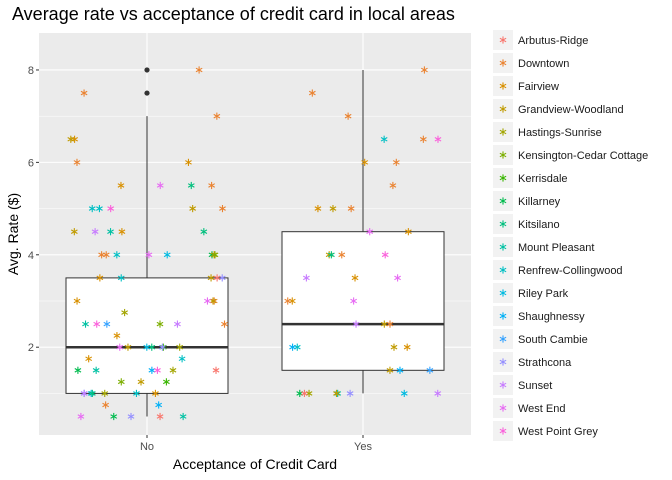 Image resolution: width=672 pixels, height=480 pixels. I want to click on legend-item: West End, so click(529, 408).